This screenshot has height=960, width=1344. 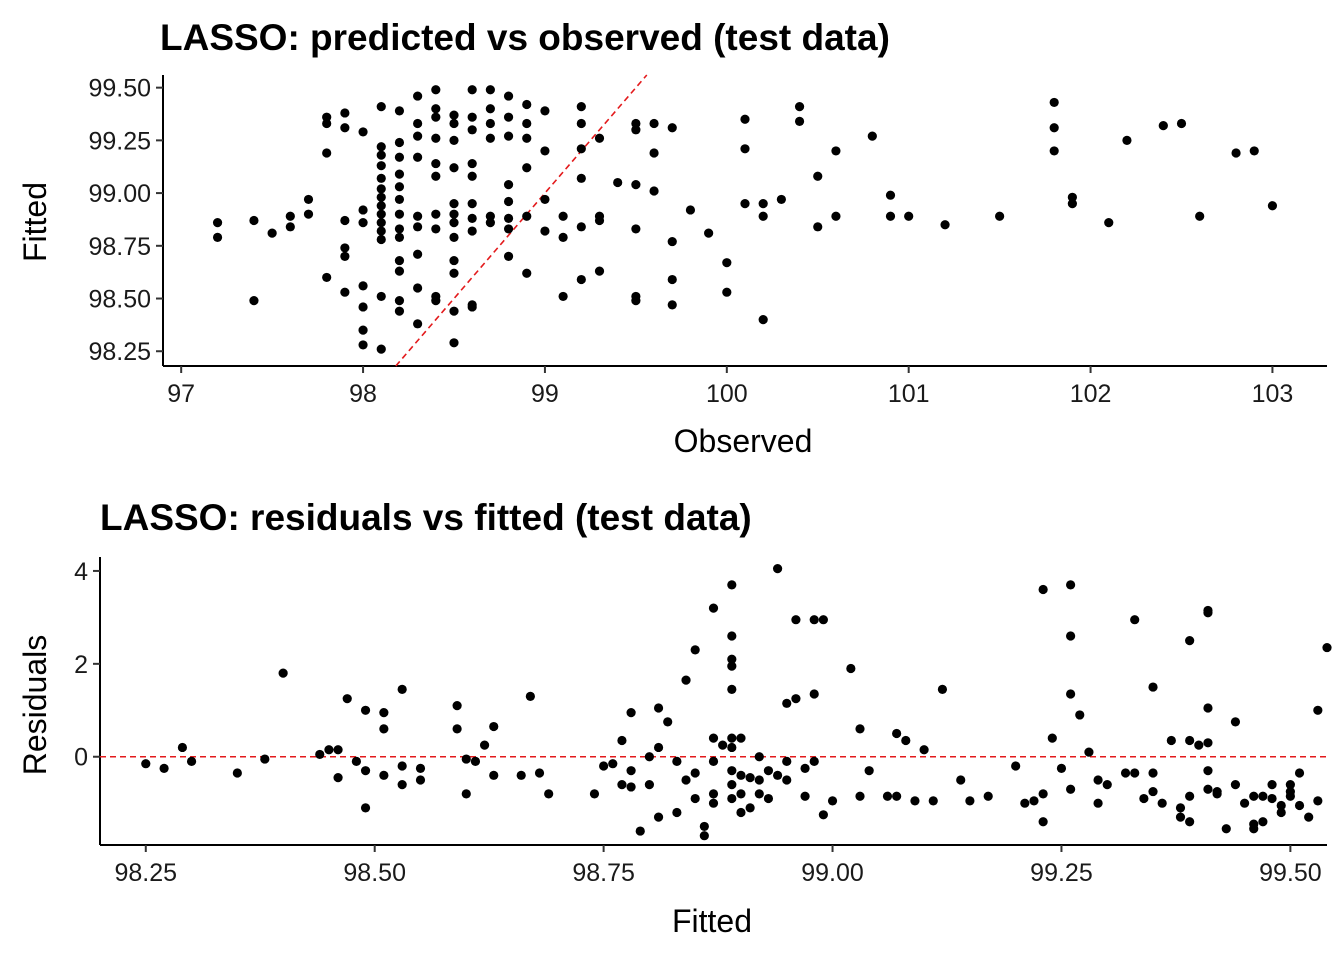 I want to click on chart-2-x-tick-label: 98.75, so click(x=603, y=873).